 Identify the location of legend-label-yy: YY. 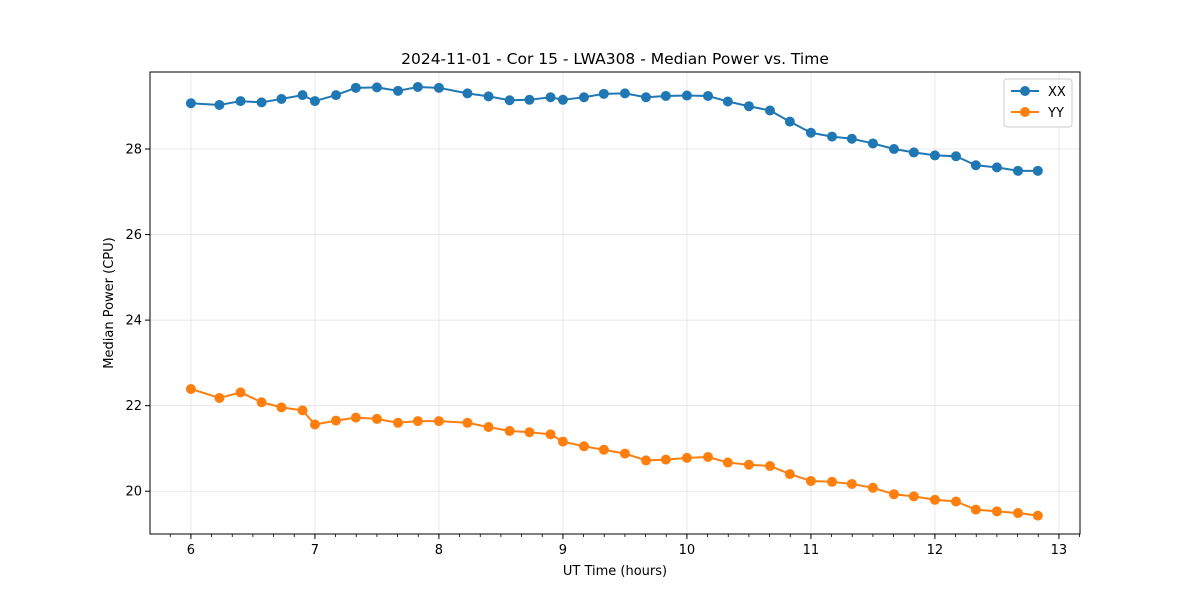
(1055, 113).